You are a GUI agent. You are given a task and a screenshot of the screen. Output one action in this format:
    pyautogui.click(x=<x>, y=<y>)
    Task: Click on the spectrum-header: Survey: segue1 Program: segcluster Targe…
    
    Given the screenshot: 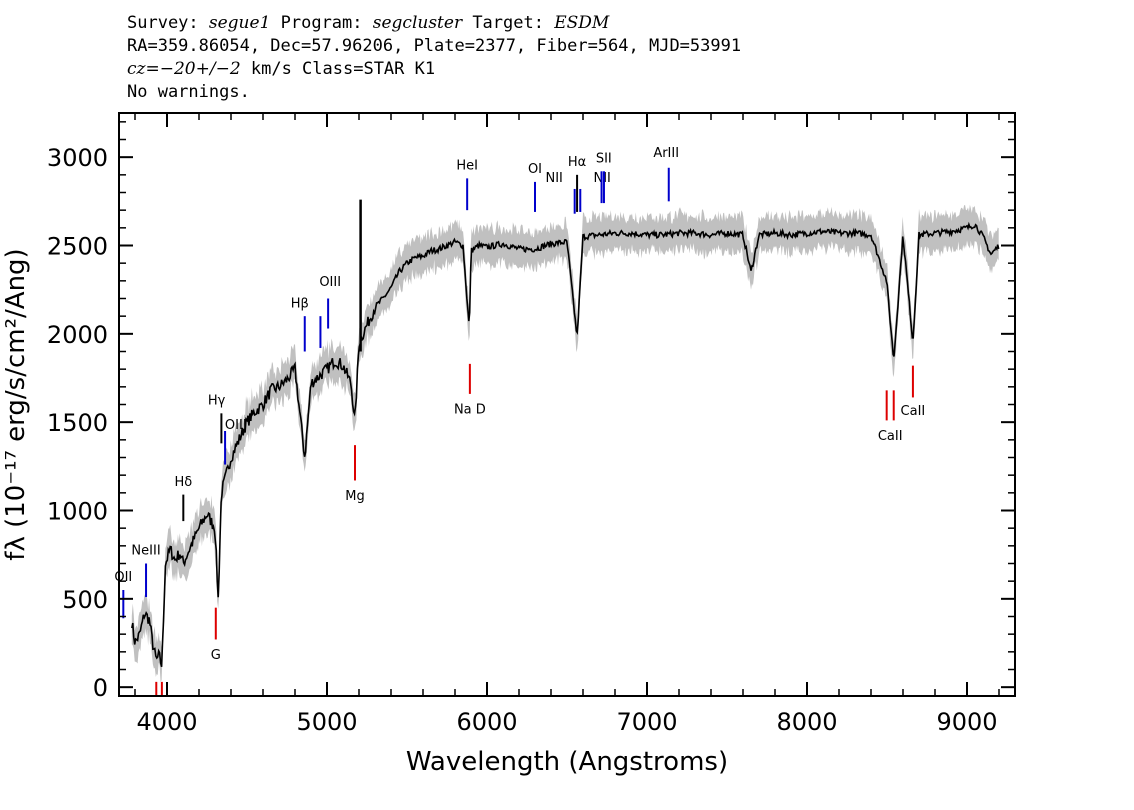 What is the action you would take?
    pyautogui.click(x=577, y=58)
    